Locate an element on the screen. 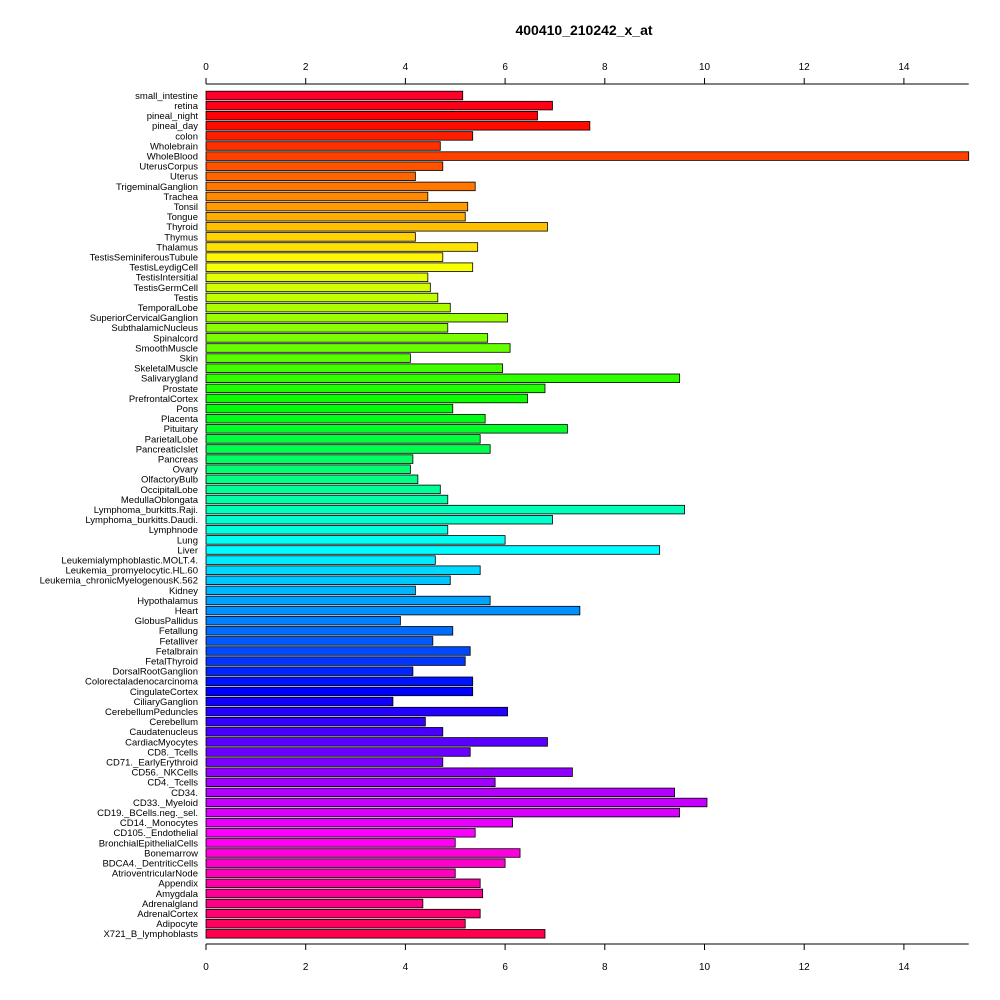 The height and width of the screenshot is (1000, 1000). category-label: Thymus is located at coordinates (181, 237).